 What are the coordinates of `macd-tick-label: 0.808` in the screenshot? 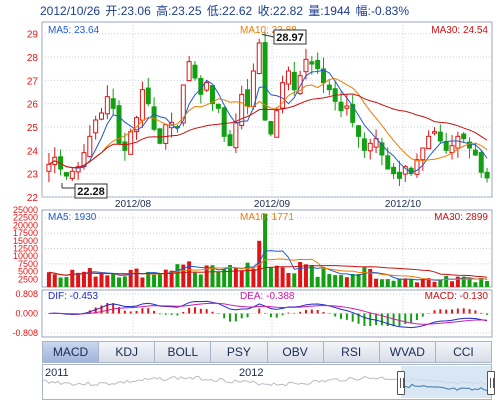 It's located at (26, 294).